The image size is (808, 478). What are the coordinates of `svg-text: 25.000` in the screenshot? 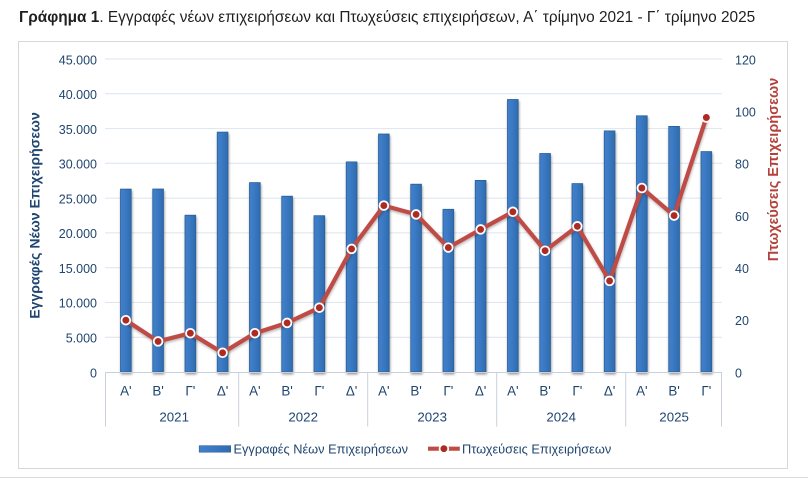 It's located at (78, 199).